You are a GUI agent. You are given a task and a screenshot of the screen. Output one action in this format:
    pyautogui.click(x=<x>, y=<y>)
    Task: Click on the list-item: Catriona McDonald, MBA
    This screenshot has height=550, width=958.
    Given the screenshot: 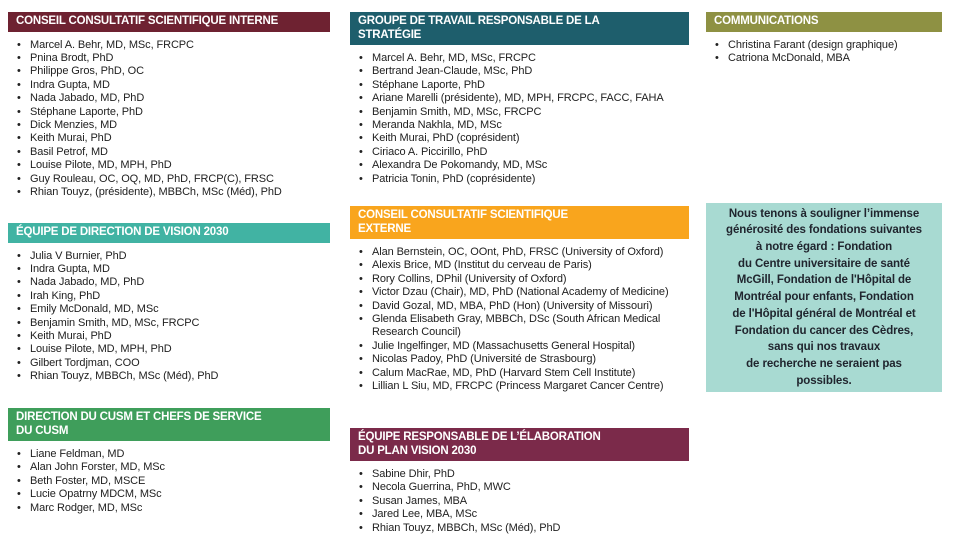 What is the action you would take?
    pyautogui.click(x=828, y=59)
    